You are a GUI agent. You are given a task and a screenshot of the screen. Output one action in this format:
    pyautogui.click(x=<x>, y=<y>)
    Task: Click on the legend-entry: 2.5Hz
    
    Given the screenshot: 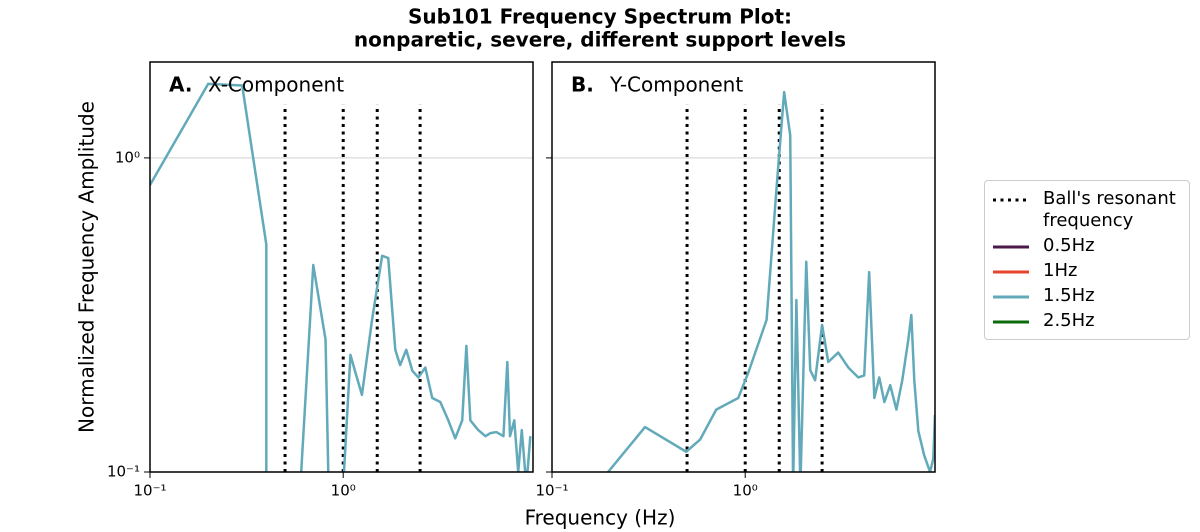 What is the action you would take?
    pyautogui.click(x=1087, y=321)
    